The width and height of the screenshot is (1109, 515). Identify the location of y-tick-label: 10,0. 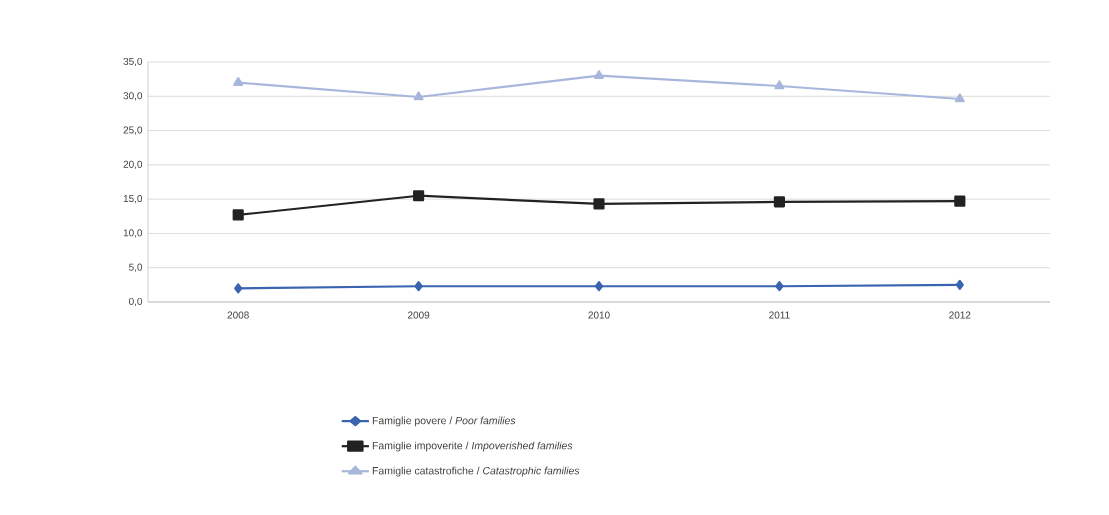
(133, 233).